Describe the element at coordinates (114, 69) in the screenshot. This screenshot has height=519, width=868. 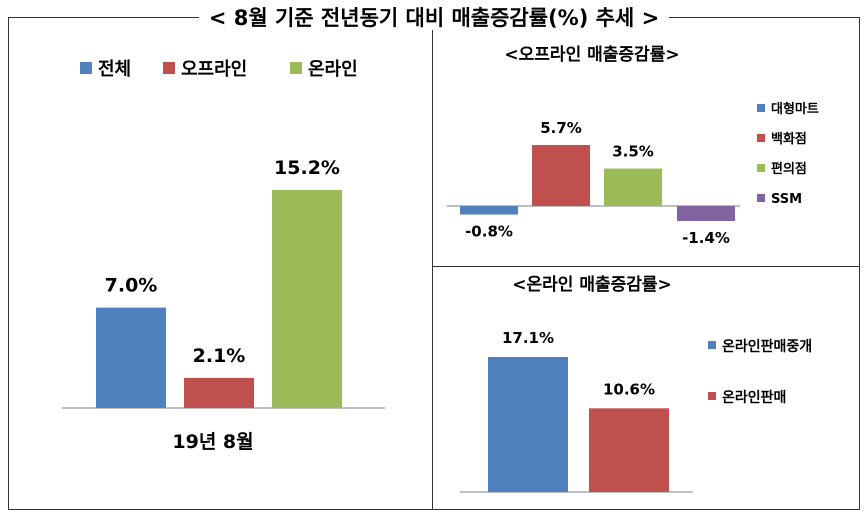
I see `legend-label-1: 전체` at that location.